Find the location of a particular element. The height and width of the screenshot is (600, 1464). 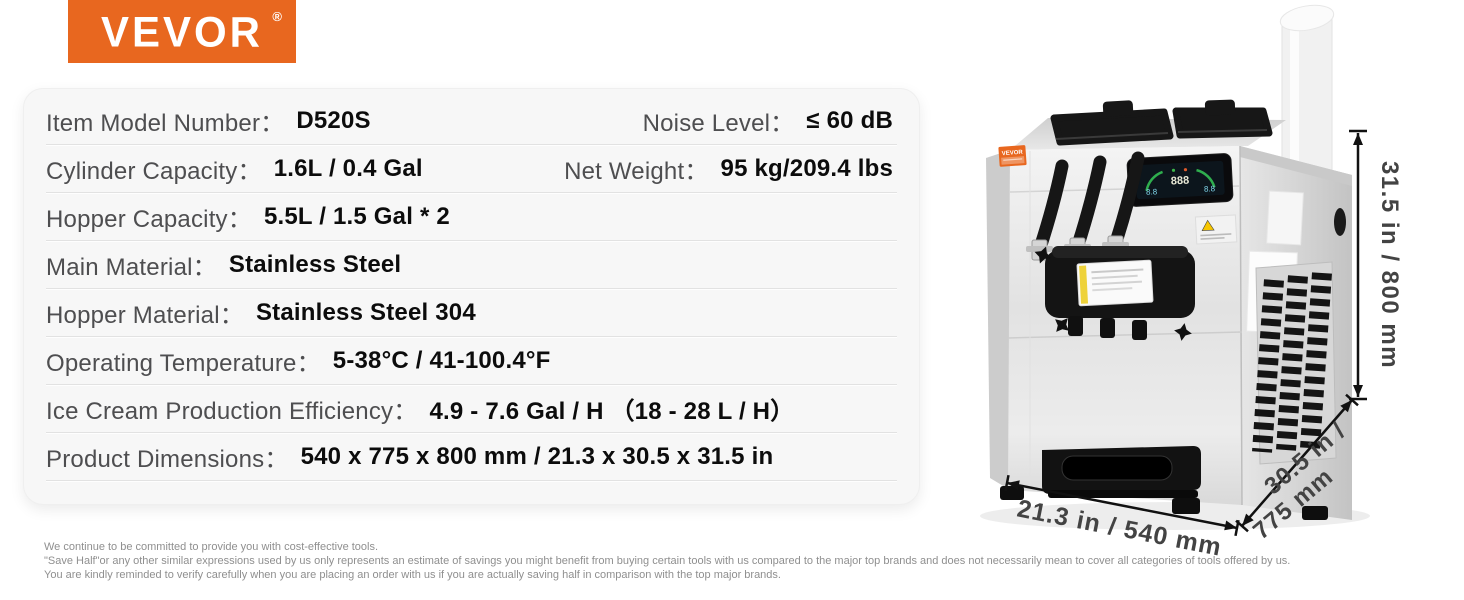

warning-triangle-icon is located at coordinates (1208, 225).